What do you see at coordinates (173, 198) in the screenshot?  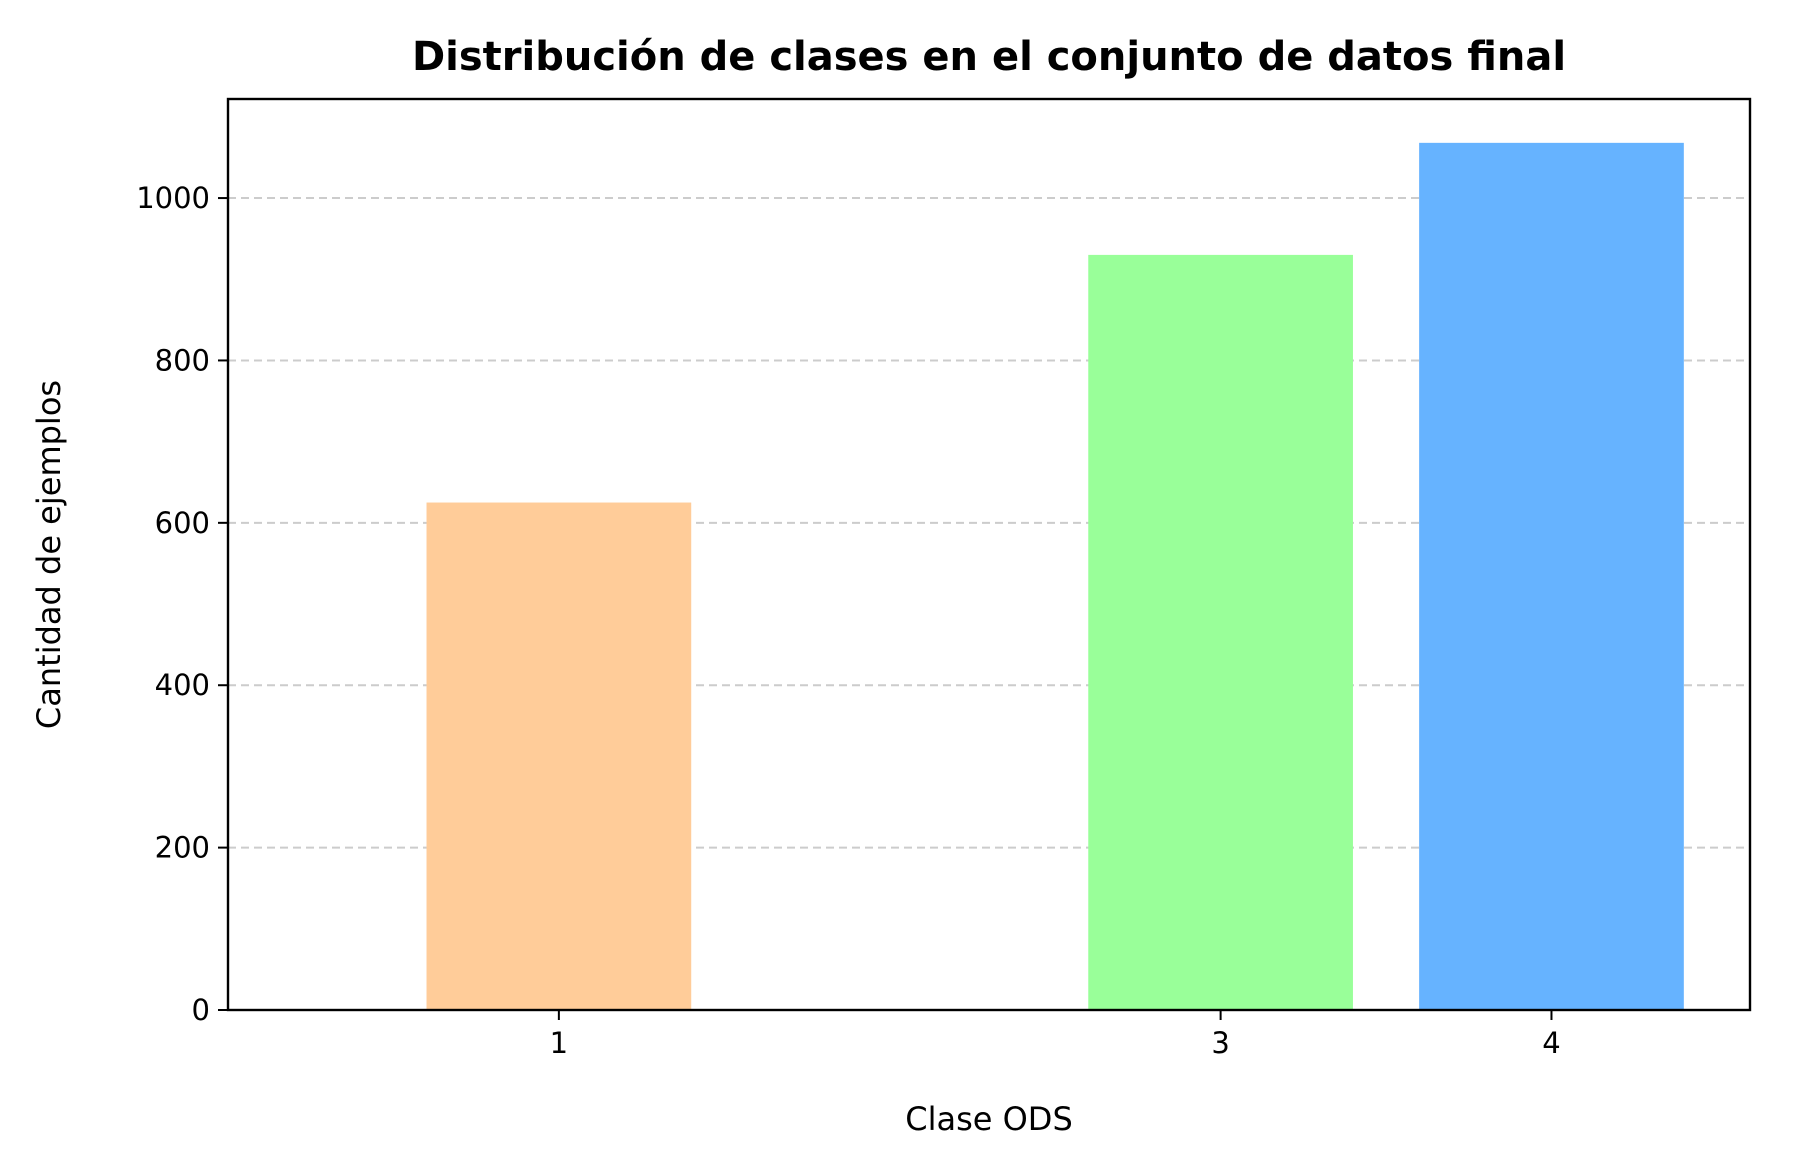 I see `y-tick-label: 1000` at bounding box center [173, 198].